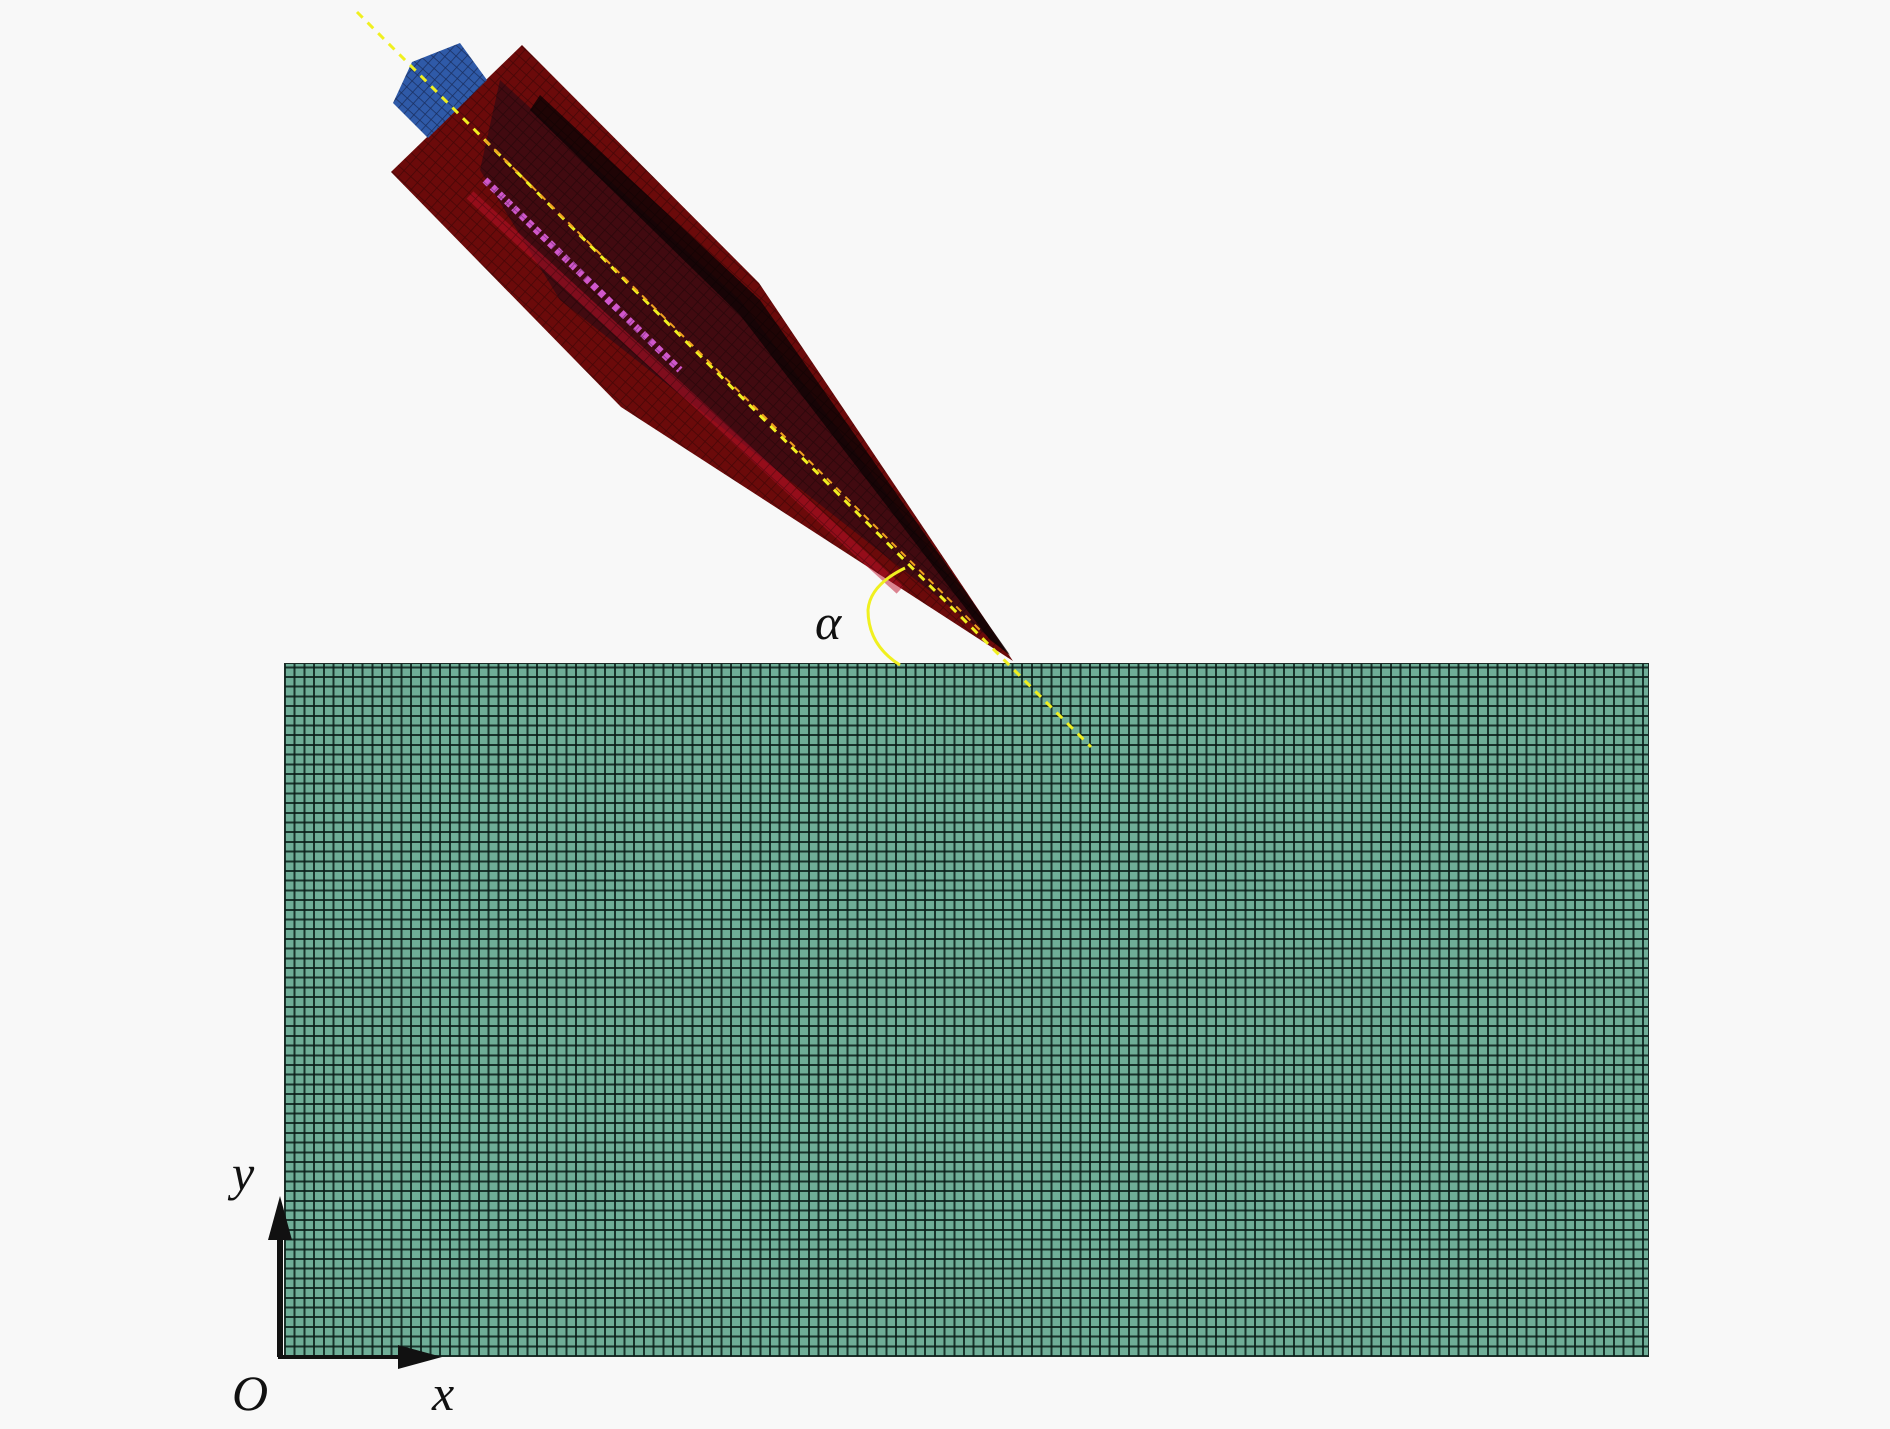  What do you see at coordinates (280, 1218) in the screenshot?
I see `y-arrowhead-icon` at bounding box center [280, 1218].